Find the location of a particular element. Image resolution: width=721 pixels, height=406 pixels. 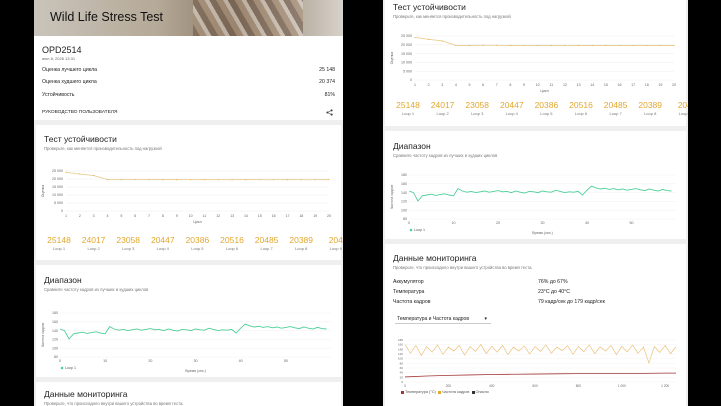

loop-label: Loop 6 is located at coordinates (232, 248).